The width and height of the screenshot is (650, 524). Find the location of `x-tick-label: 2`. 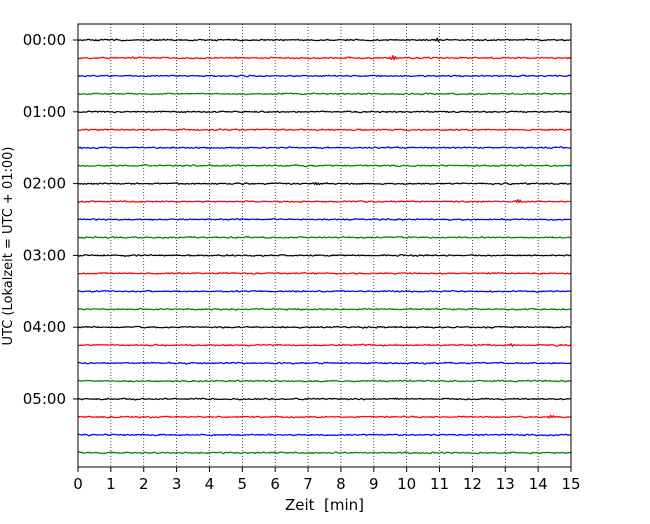

x-tick-label: 2 is located at coordinates (144, 484).